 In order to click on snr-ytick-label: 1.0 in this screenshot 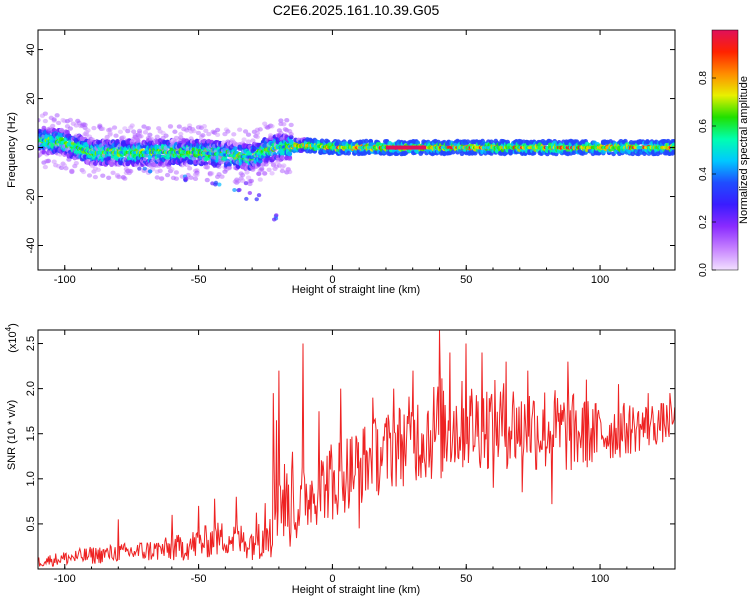, I will do `click(31, 478)`.